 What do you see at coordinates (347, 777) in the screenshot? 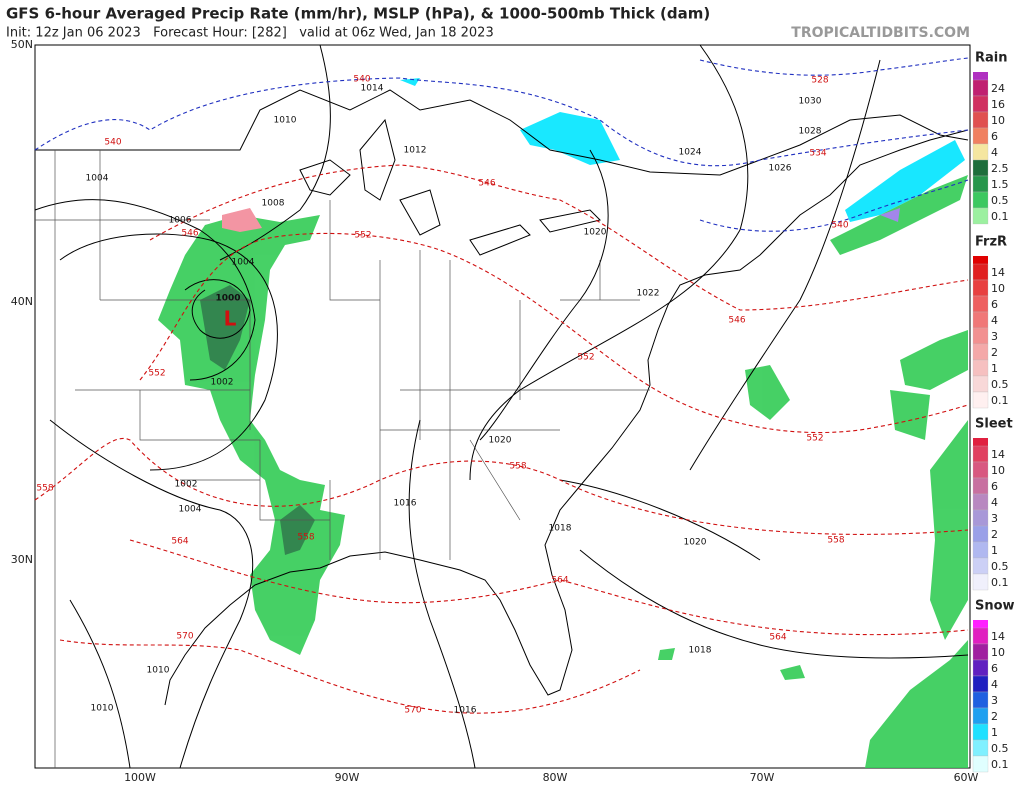
I see `lon-label: 90W` at bounding box center [347, 777].